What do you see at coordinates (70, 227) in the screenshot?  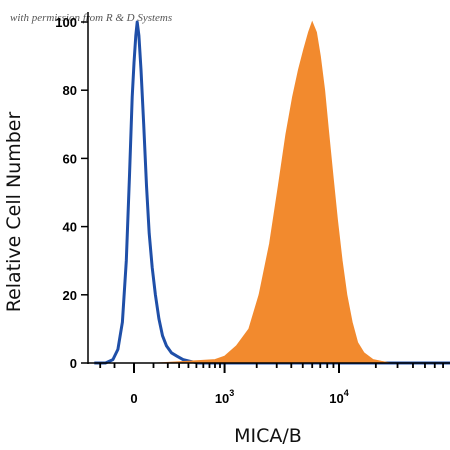 I see `y-tick-label: 40` at bounding box center [70, 227].